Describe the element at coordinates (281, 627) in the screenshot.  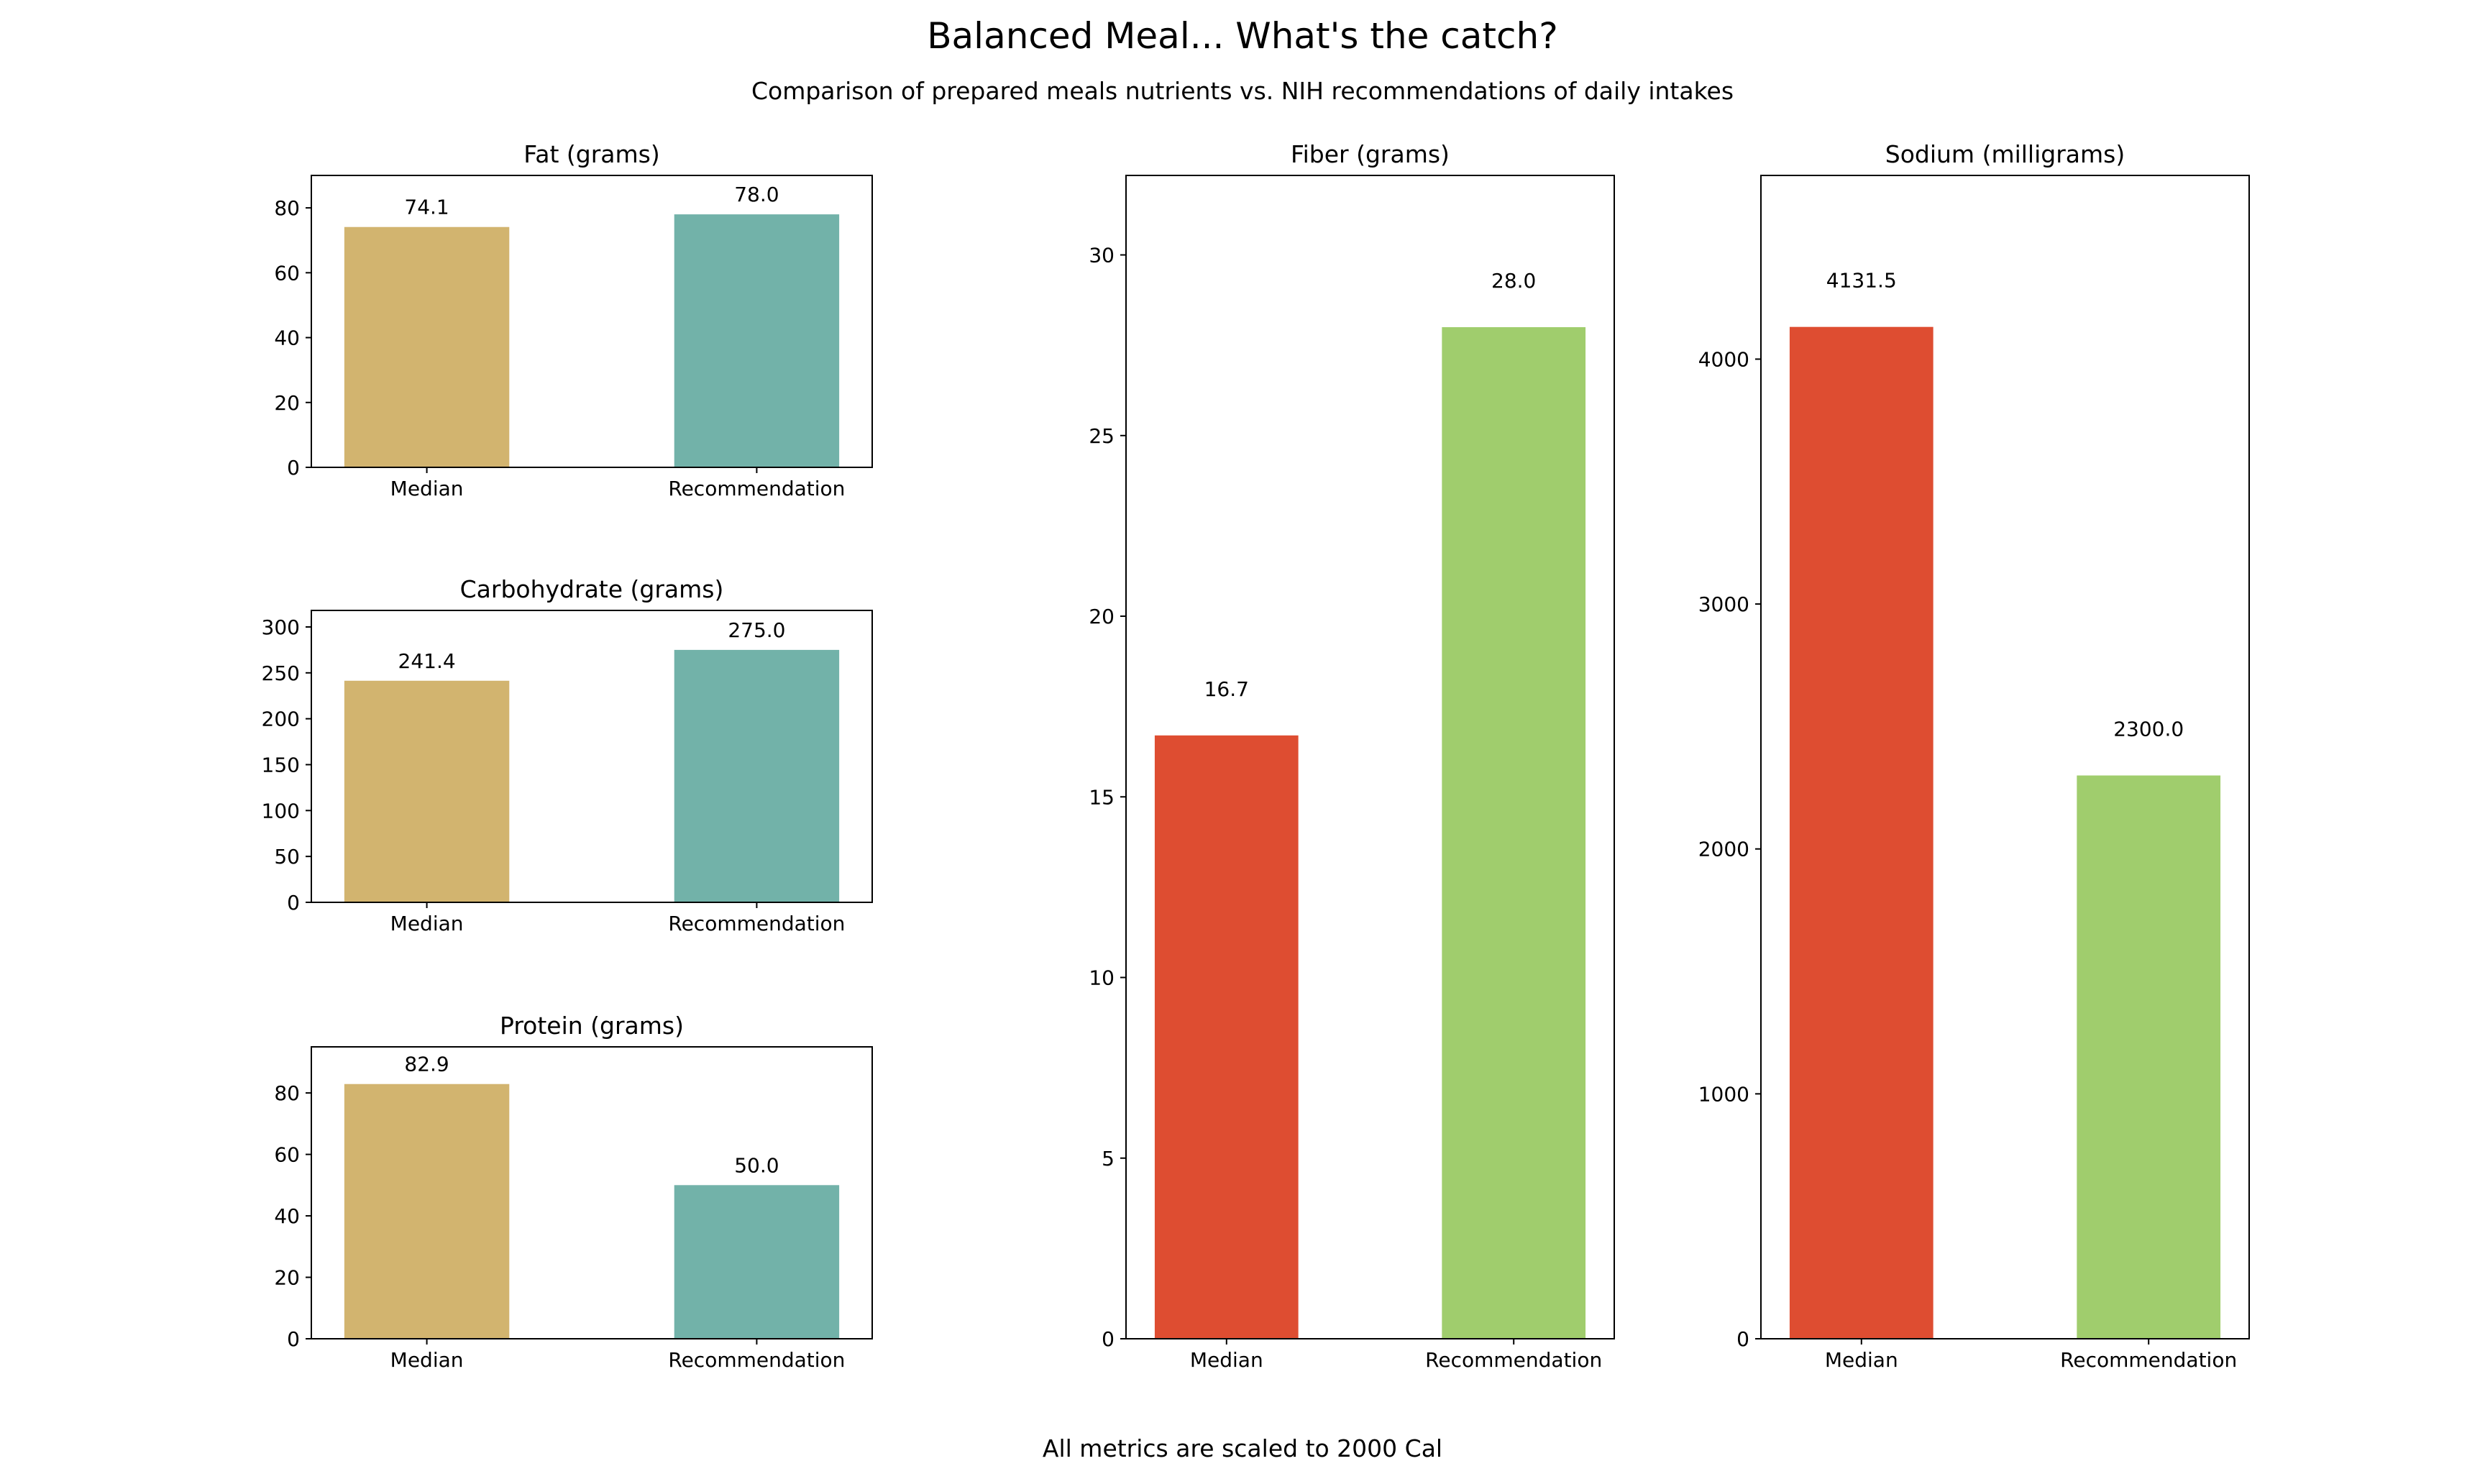
I see `y-tick-label: 300` at that location.